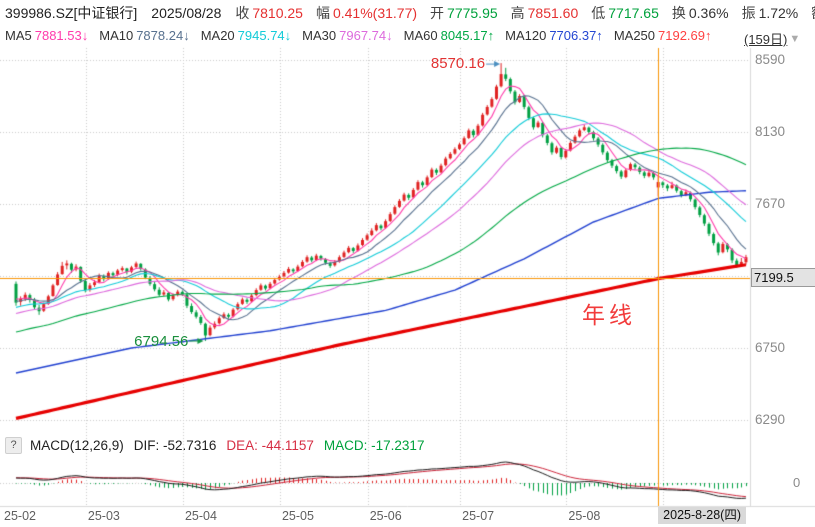 This screenshot has height=527, width=815. Describe the element at coordinates (576, 35) in the screenshot. I see `ma-number: 7706.37↑` at that location.